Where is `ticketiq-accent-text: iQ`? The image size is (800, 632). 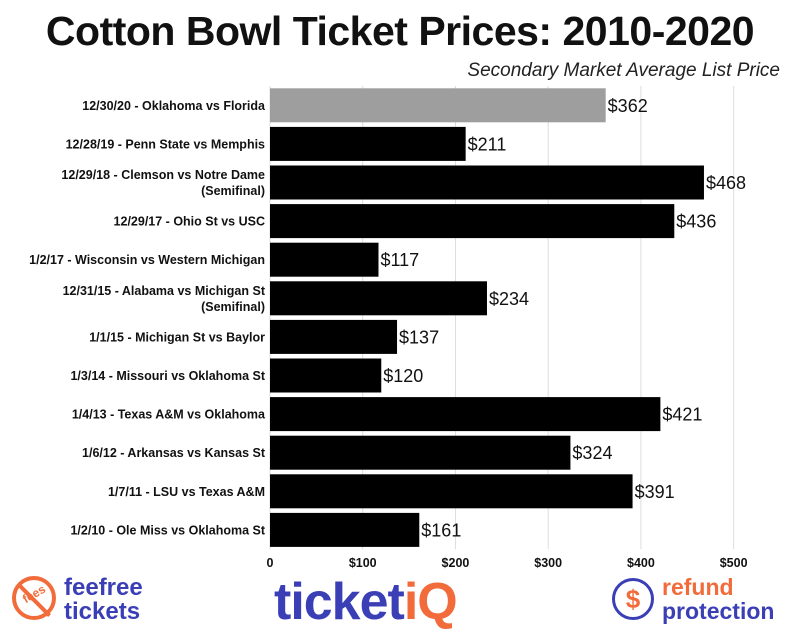
ticketiq-accent-text: iQ is located at coordinates (430, 602).